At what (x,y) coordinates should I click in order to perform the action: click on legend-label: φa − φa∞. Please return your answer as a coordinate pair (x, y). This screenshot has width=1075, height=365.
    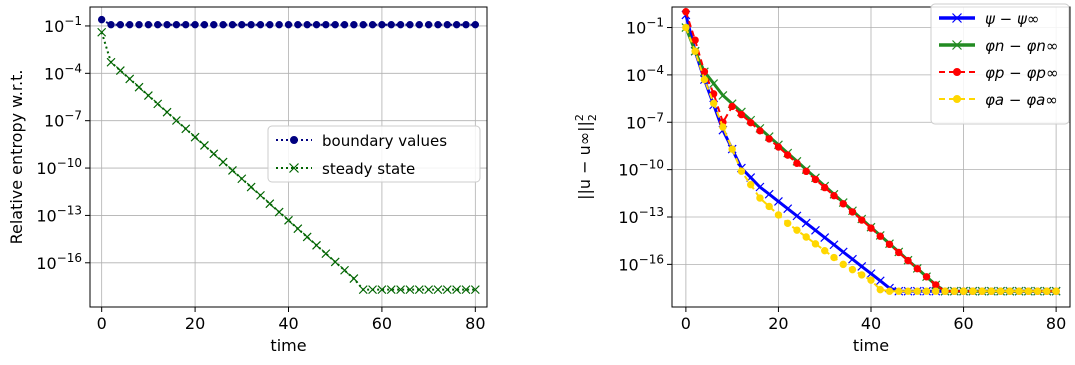
    Looking at the image, I should click on (1021, 100).